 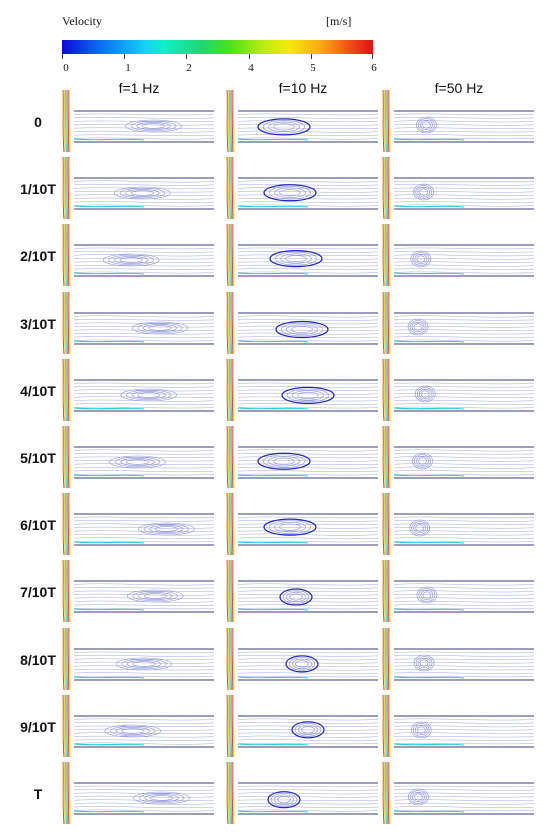 What do you see at coordinates (128, 68) in the screenshot?
I see `colorbar-tick-label: 1` at bounding box center [128, 68].